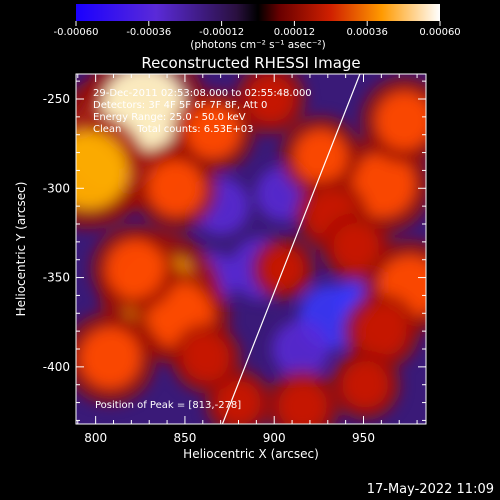 The height and width of the screenshot is (500, 500). I want to click on x-axis-label: Heliocentric X (arcsec), so click(251, 454).